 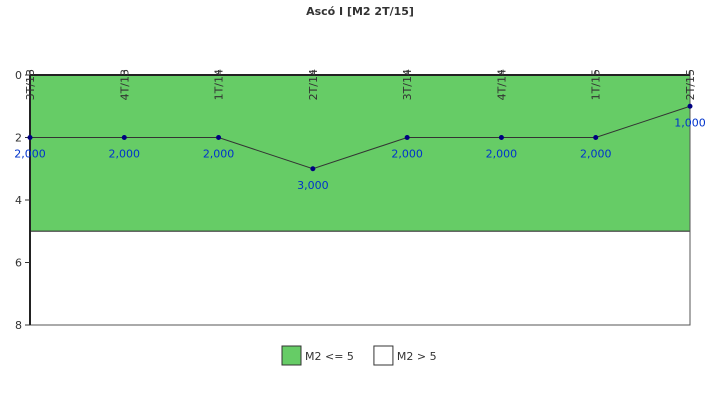 What do you see at coordinates (219, 84) in the screenshot?
I see `x-tick-label: 1T/14` at bounding box center [219, 84].